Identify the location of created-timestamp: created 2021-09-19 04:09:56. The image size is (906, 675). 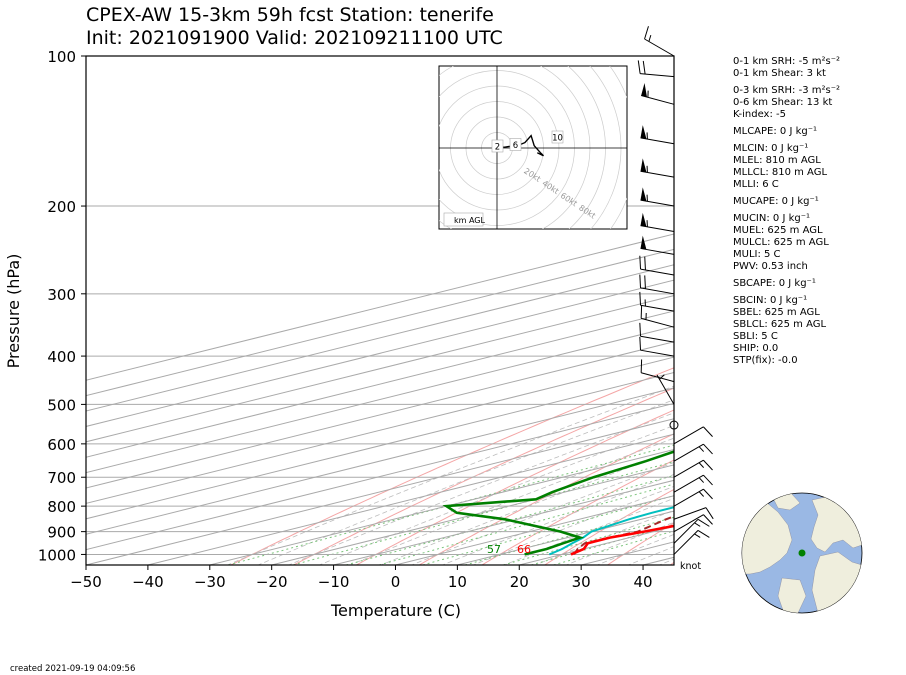
(73, 669).